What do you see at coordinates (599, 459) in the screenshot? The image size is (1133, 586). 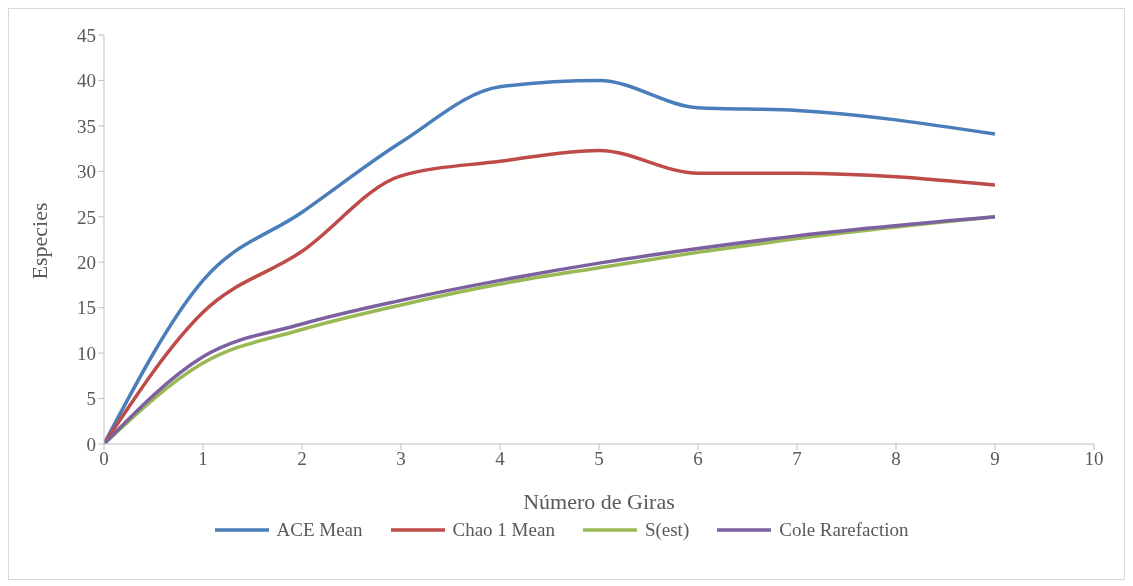 I see `x-tick-label: 5` at bounding box center [599, 459].